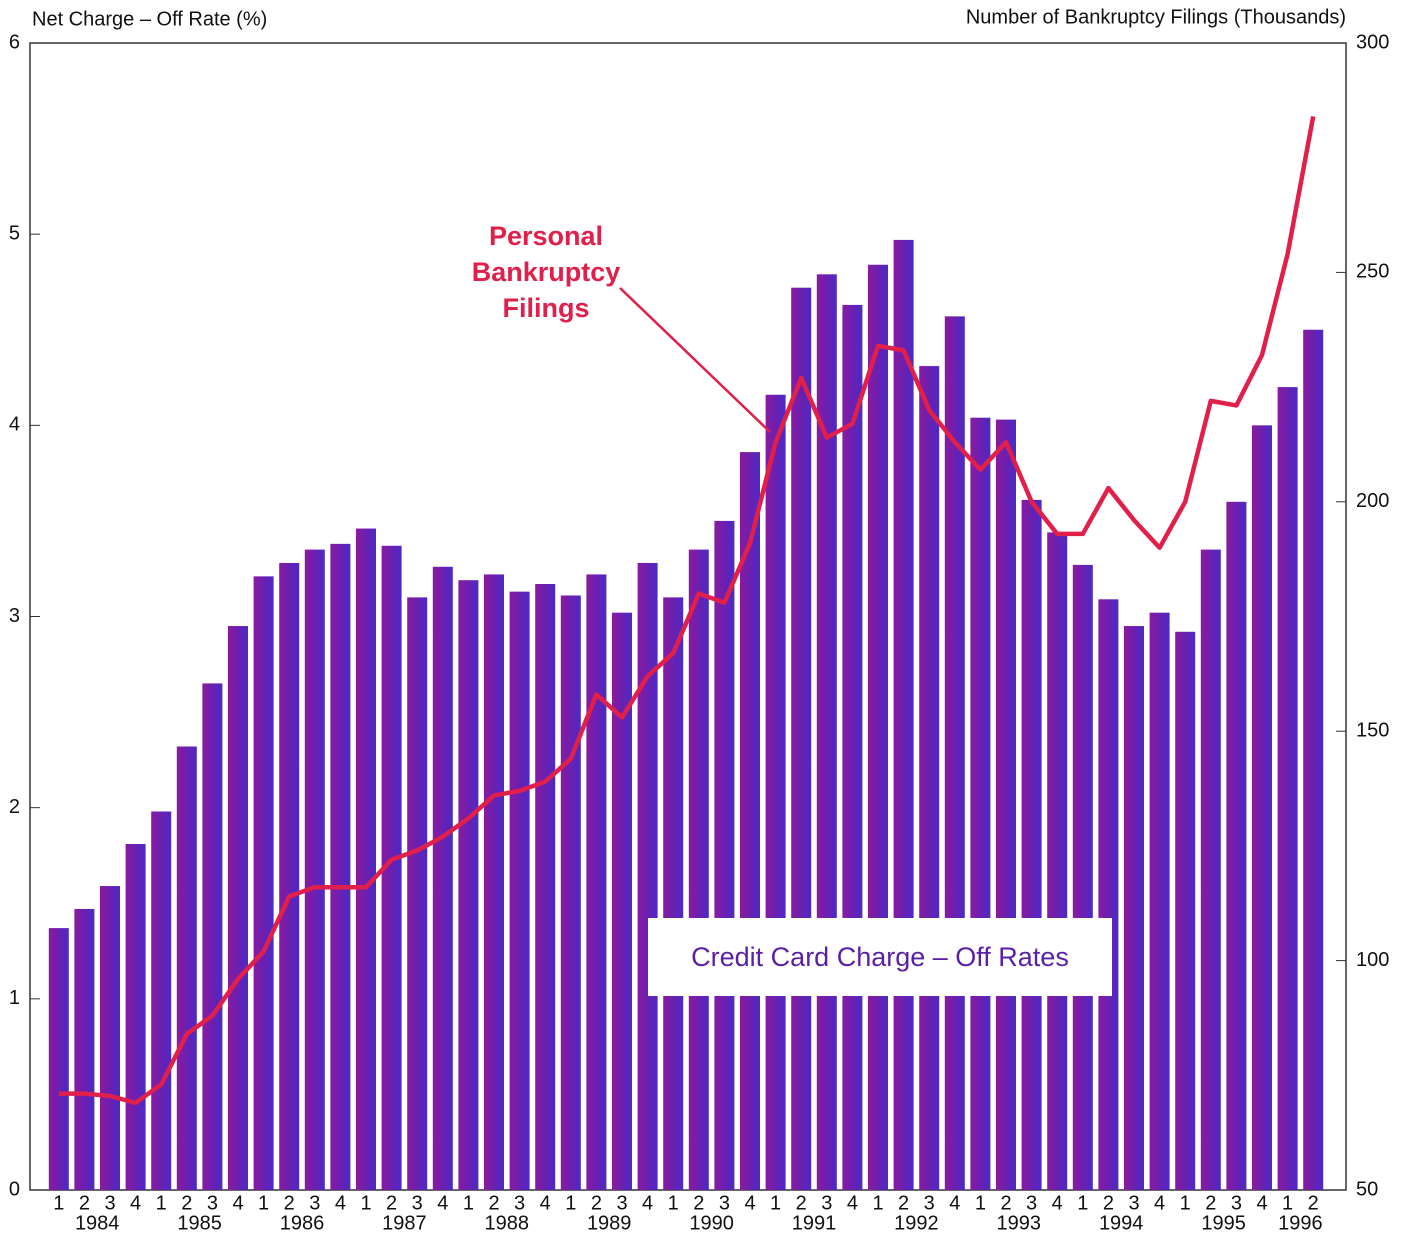 The height and width of the screenshot is (1238, 1414). What do you see at coordinates (1372, 960) in the screenshot?
I see `y2-tick-label: 100` at bounding box center [1372, 960].